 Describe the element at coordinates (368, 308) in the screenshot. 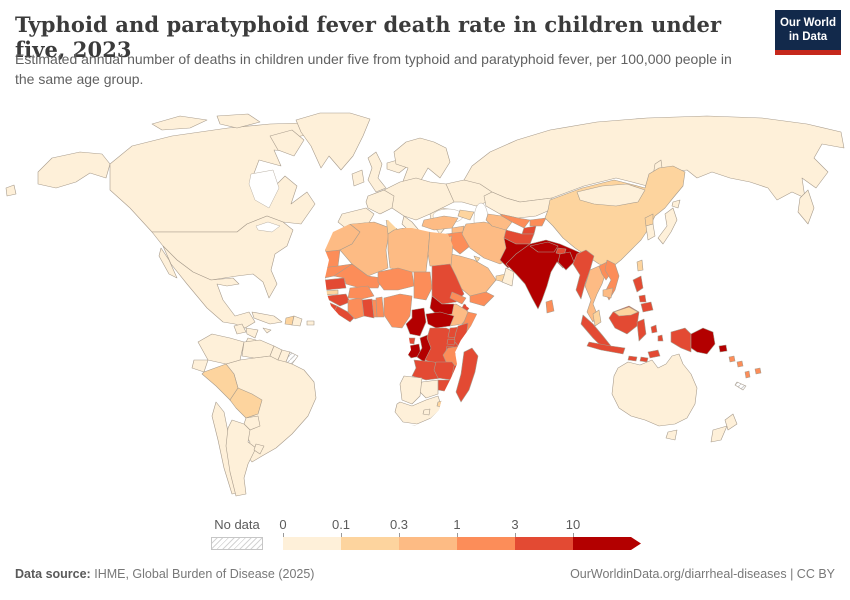

I see `country-ghana` at that location.